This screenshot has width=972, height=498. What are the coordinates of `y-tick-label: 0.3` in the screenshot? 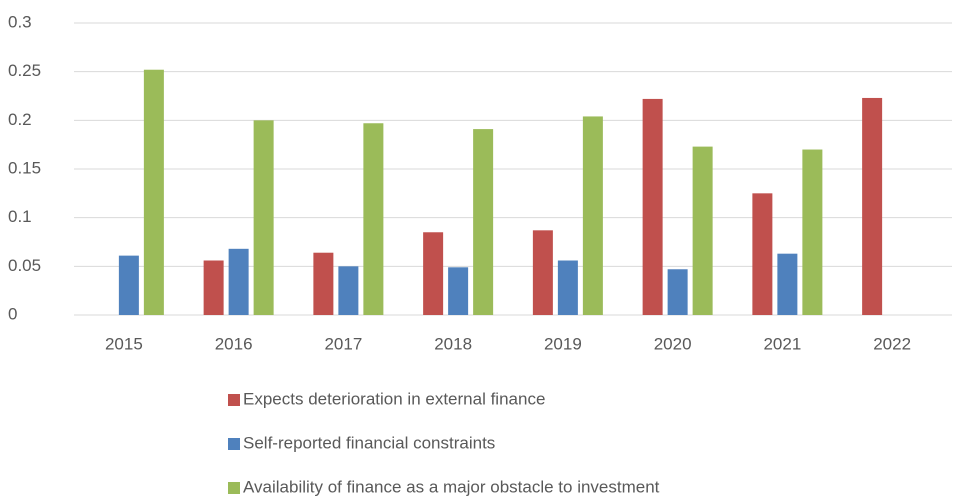 It's located at (20, 21).